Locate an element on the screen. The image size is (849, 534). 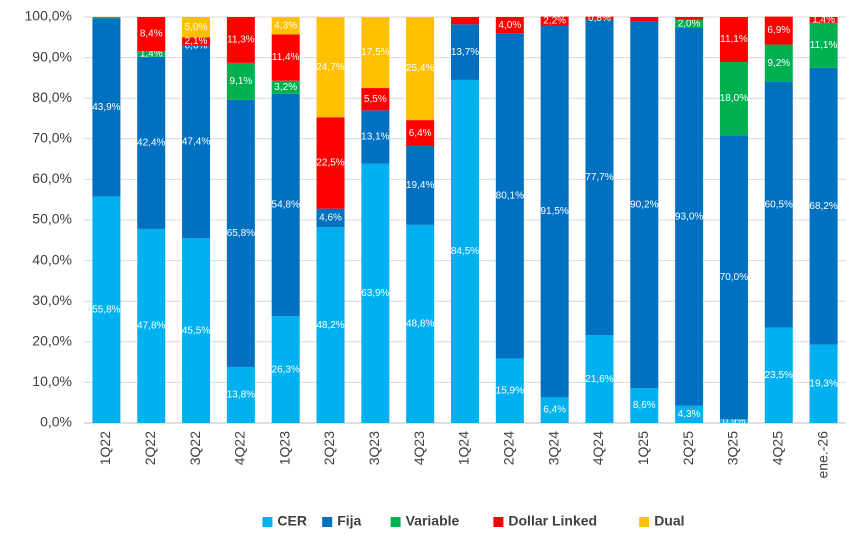
data-label: 4,3% is located at coordinates (689, 414).